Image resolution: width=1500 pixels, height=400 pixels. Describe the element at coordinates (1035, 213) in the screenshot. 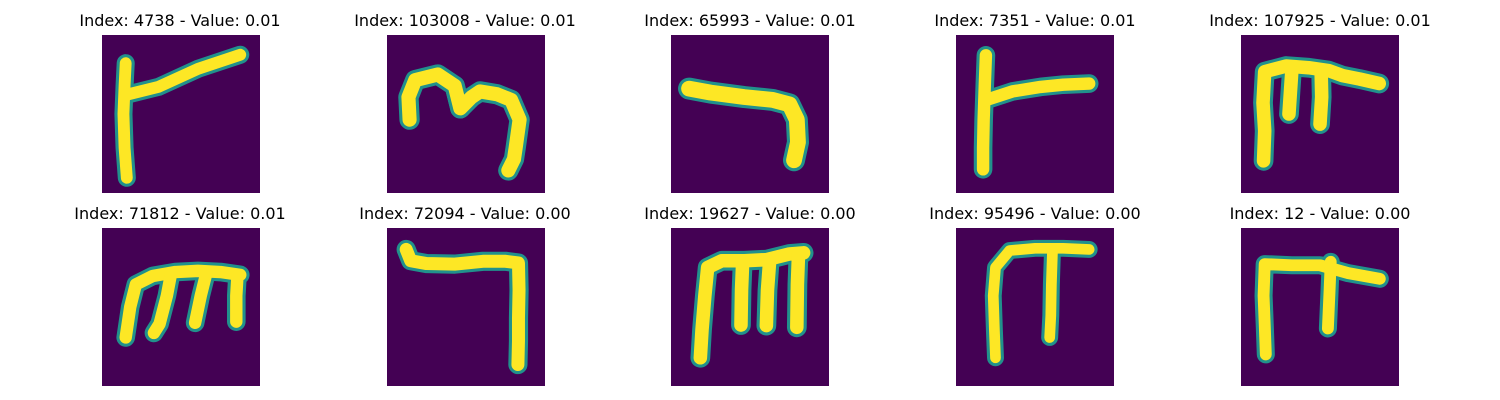

I see `panel-title: Index: 95496 - Value: 0.00` at that location.